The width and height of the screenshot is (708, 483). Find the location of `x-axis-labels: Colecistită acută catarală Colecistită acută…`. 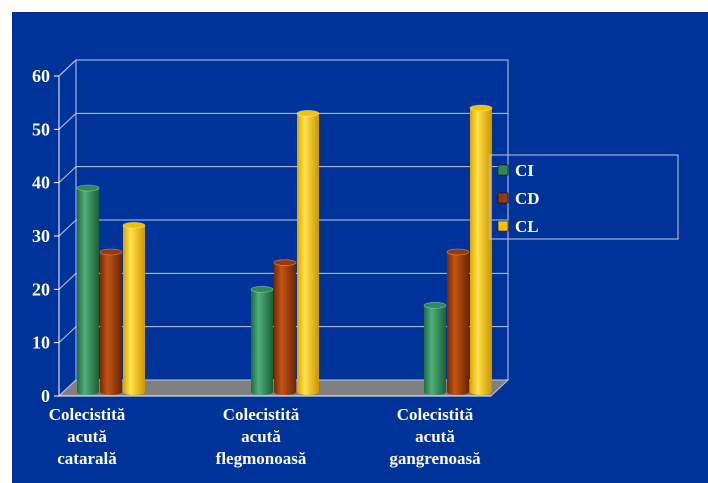

x-axis-labels: Colecistită acută catarală Colecistită acută… is located at coordinates (265, 436).